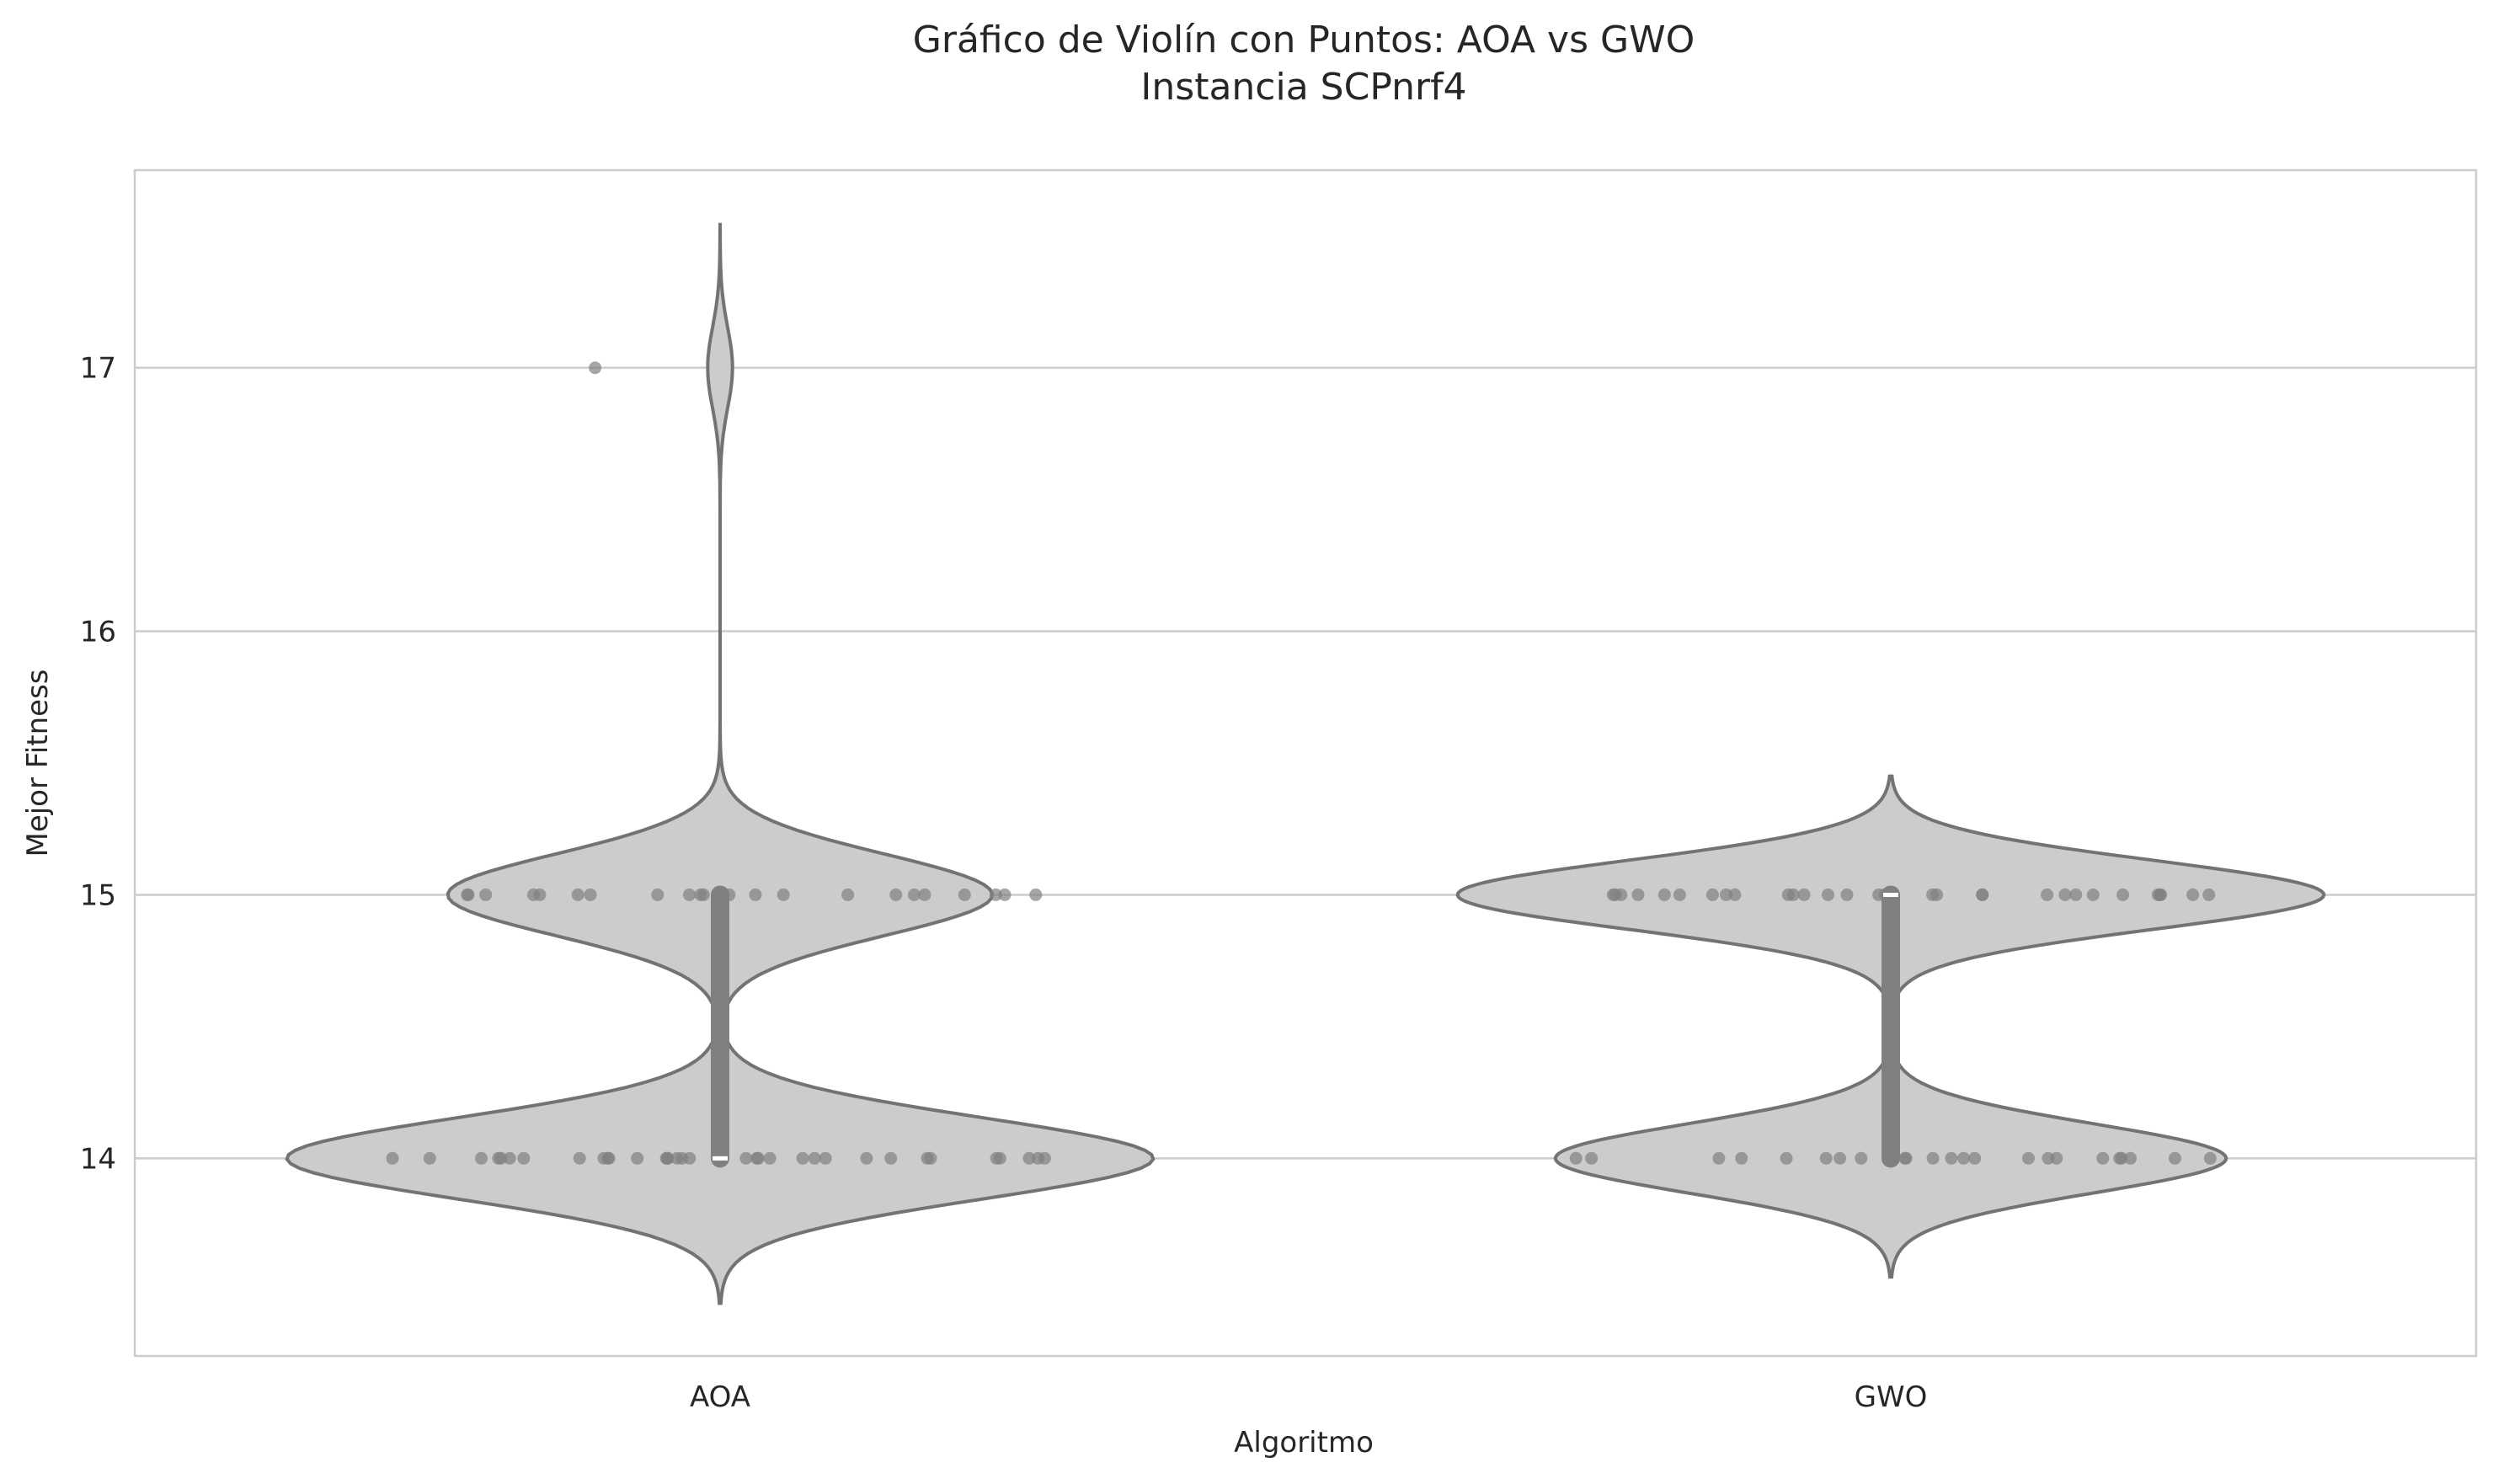  I want to click on y-tick-label: 15, so click(98, 895).